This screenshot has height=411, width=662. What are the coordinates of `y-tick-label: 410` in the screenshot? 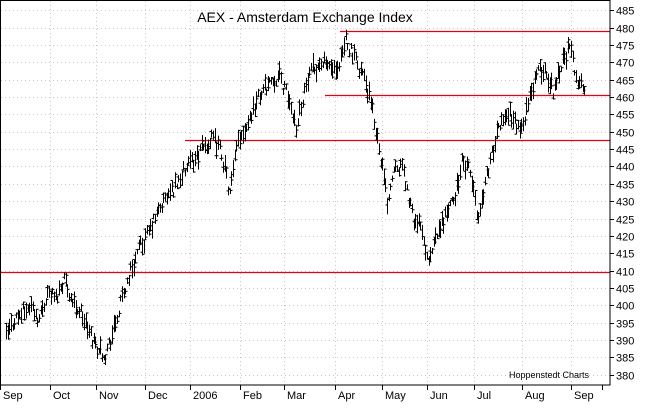 It's located at (625, 273).